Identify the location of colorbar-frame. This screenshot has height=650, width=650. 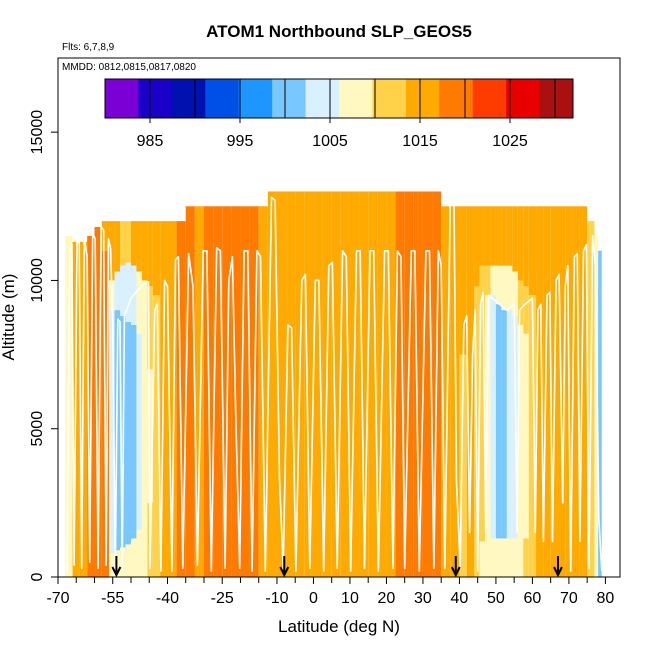
(339, 98).